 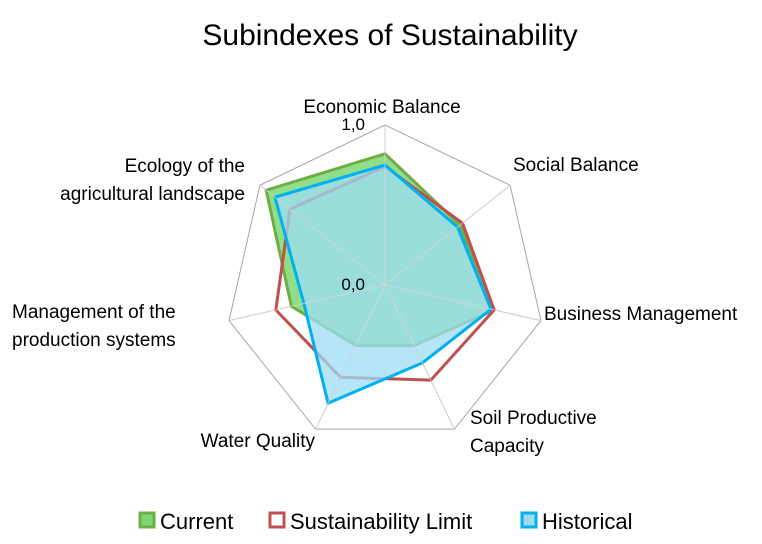 What do you see at coordinates (587, 521) in the screenshot?
I see `legend-label: Historical` at bounding box center [587, 521].